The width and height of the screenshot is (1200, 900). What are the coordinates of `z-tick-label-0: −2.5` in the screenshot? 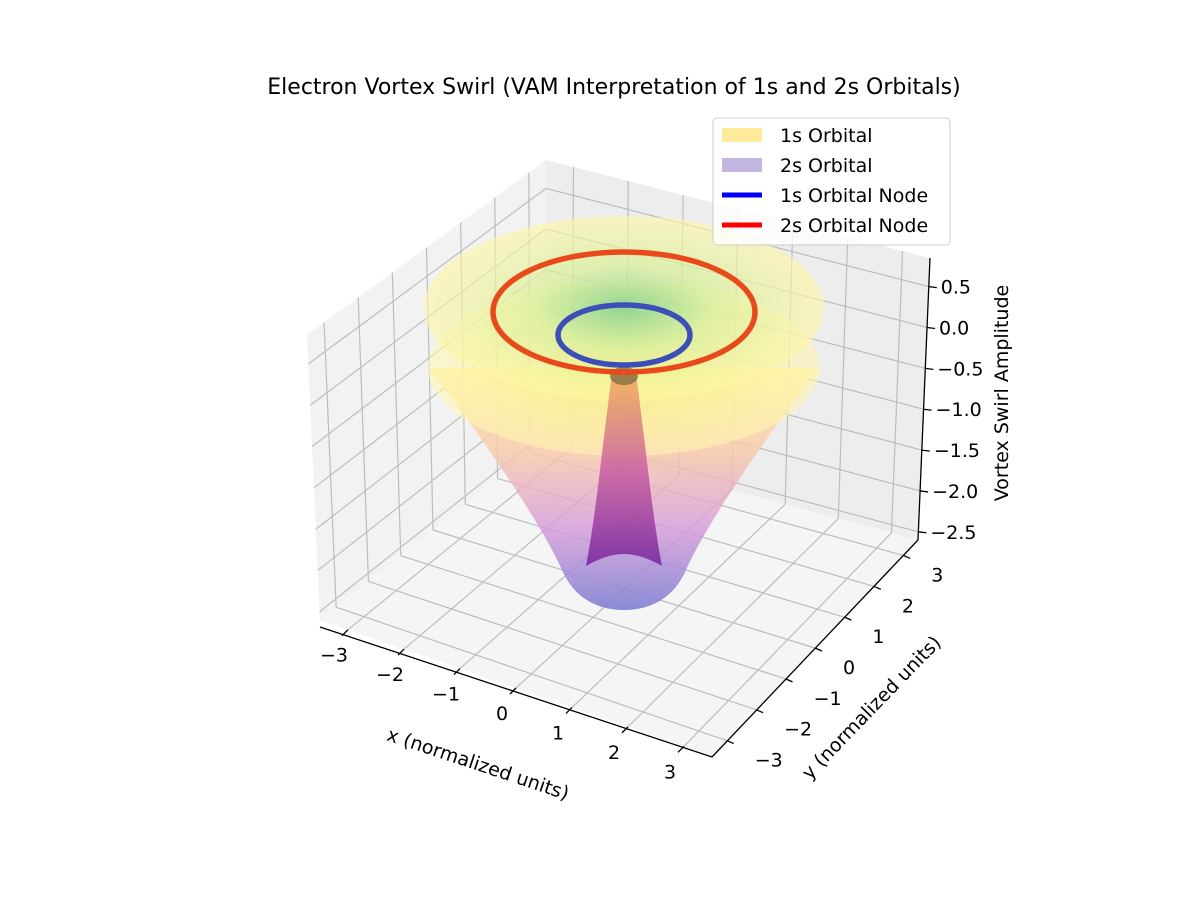 It's located at (953, 533).